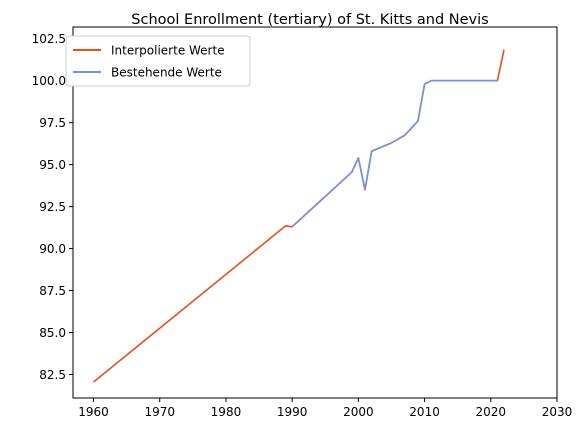 This screenshot has height=435, width=582. What do you see at coordinates (93, 412) in the screenshot?
I see `x-tick-label: 1960` at bounding box center [93, 412].